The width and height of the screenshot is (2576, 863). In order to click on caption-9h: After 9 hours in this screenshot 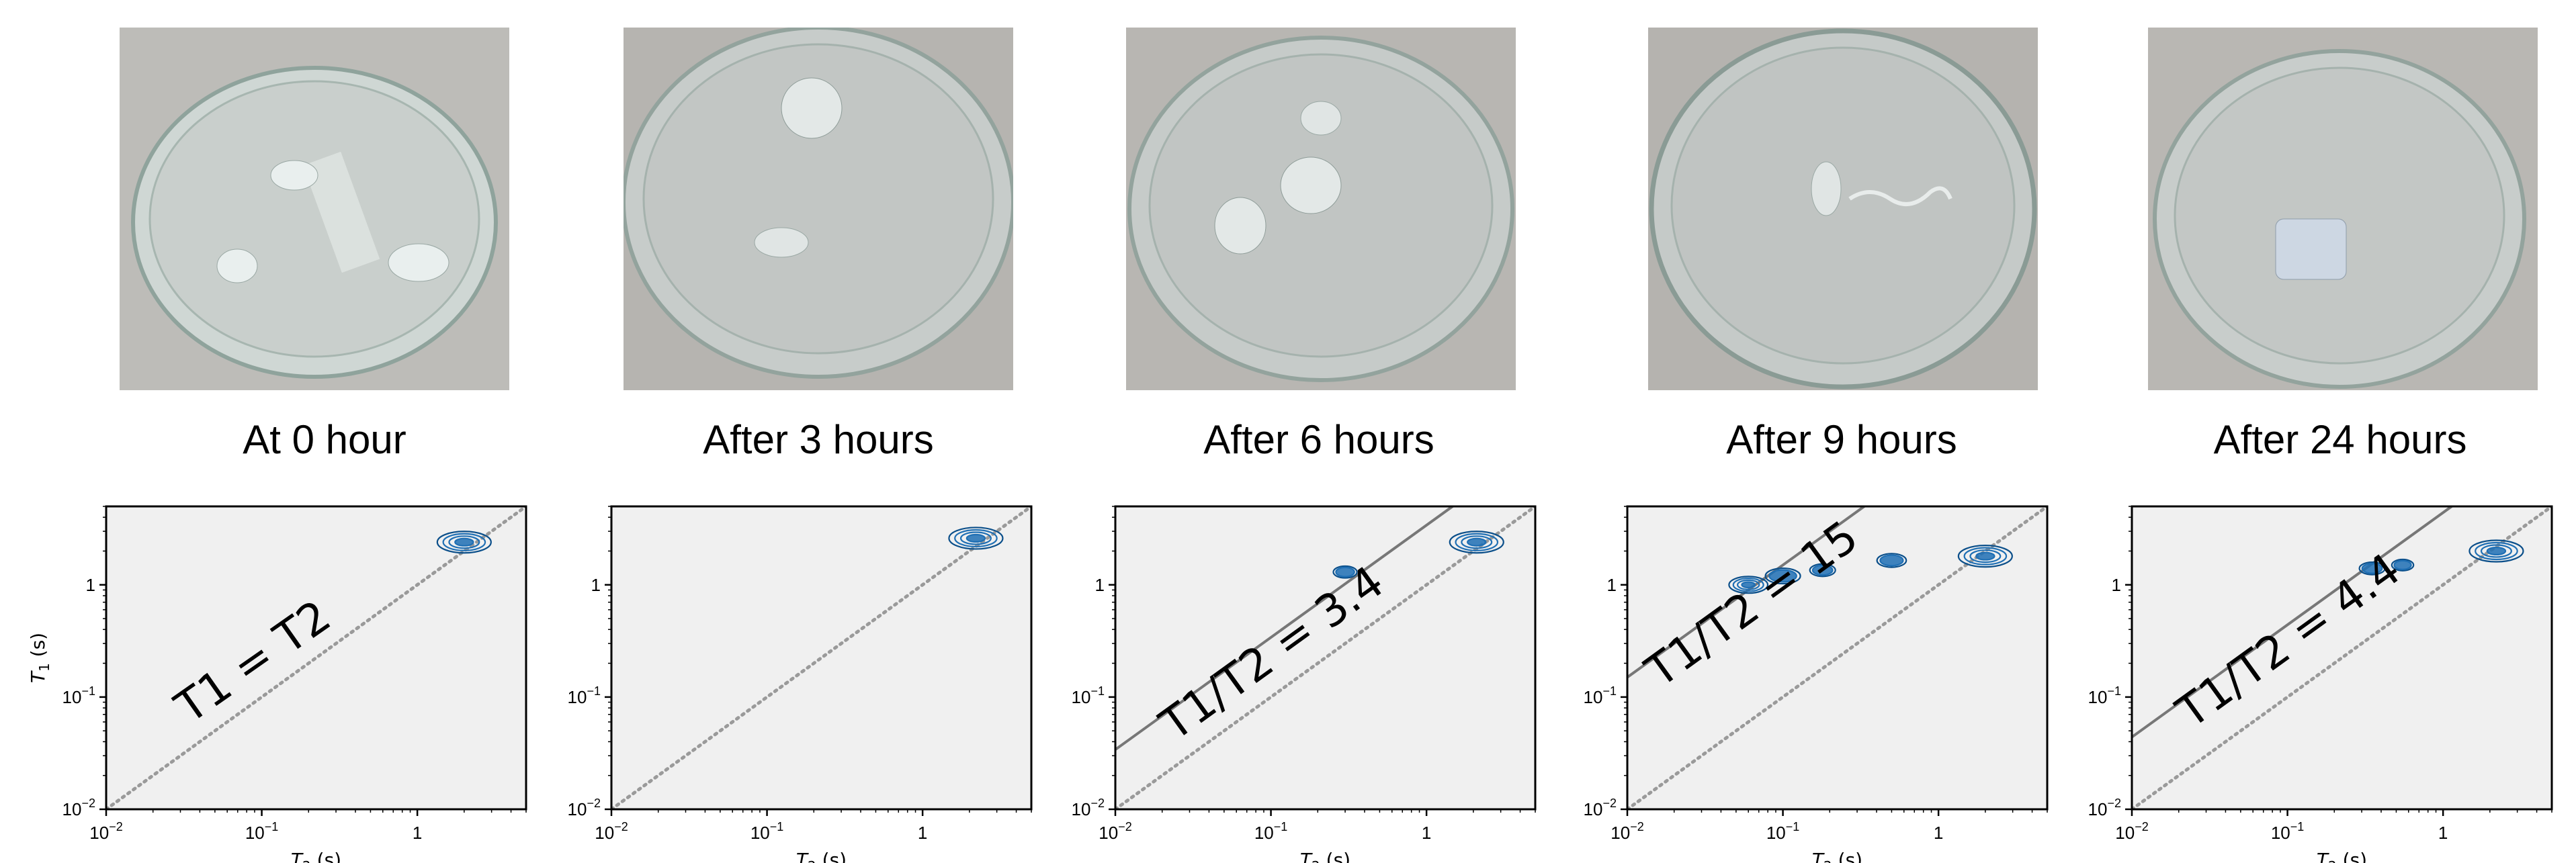, I will do `click(1841, 439)`.